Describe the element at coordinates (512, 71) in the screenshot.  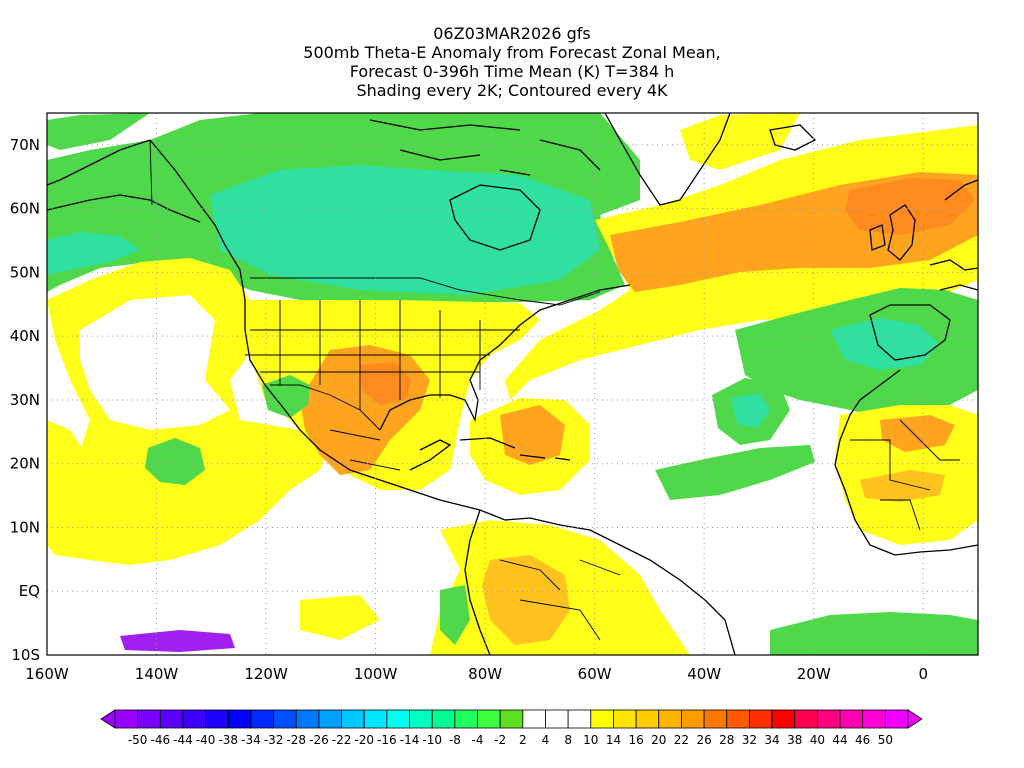
I see `title-line-3: Forecast 0-396h Time Mean (K) T=384 h` at that location.